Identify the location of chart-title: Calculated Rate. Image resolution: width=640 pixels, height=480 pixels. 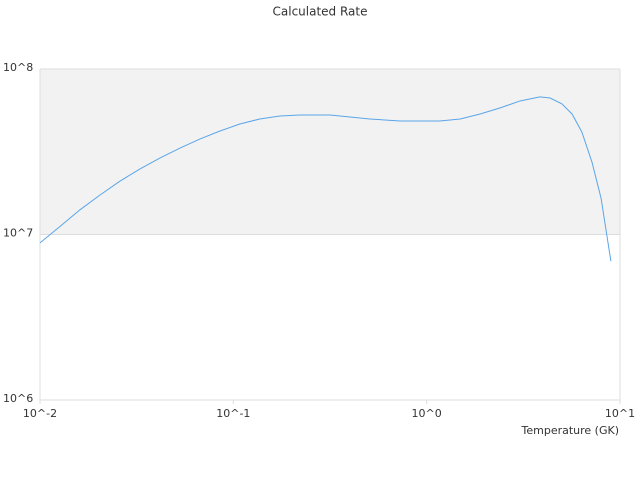
(320, 12).